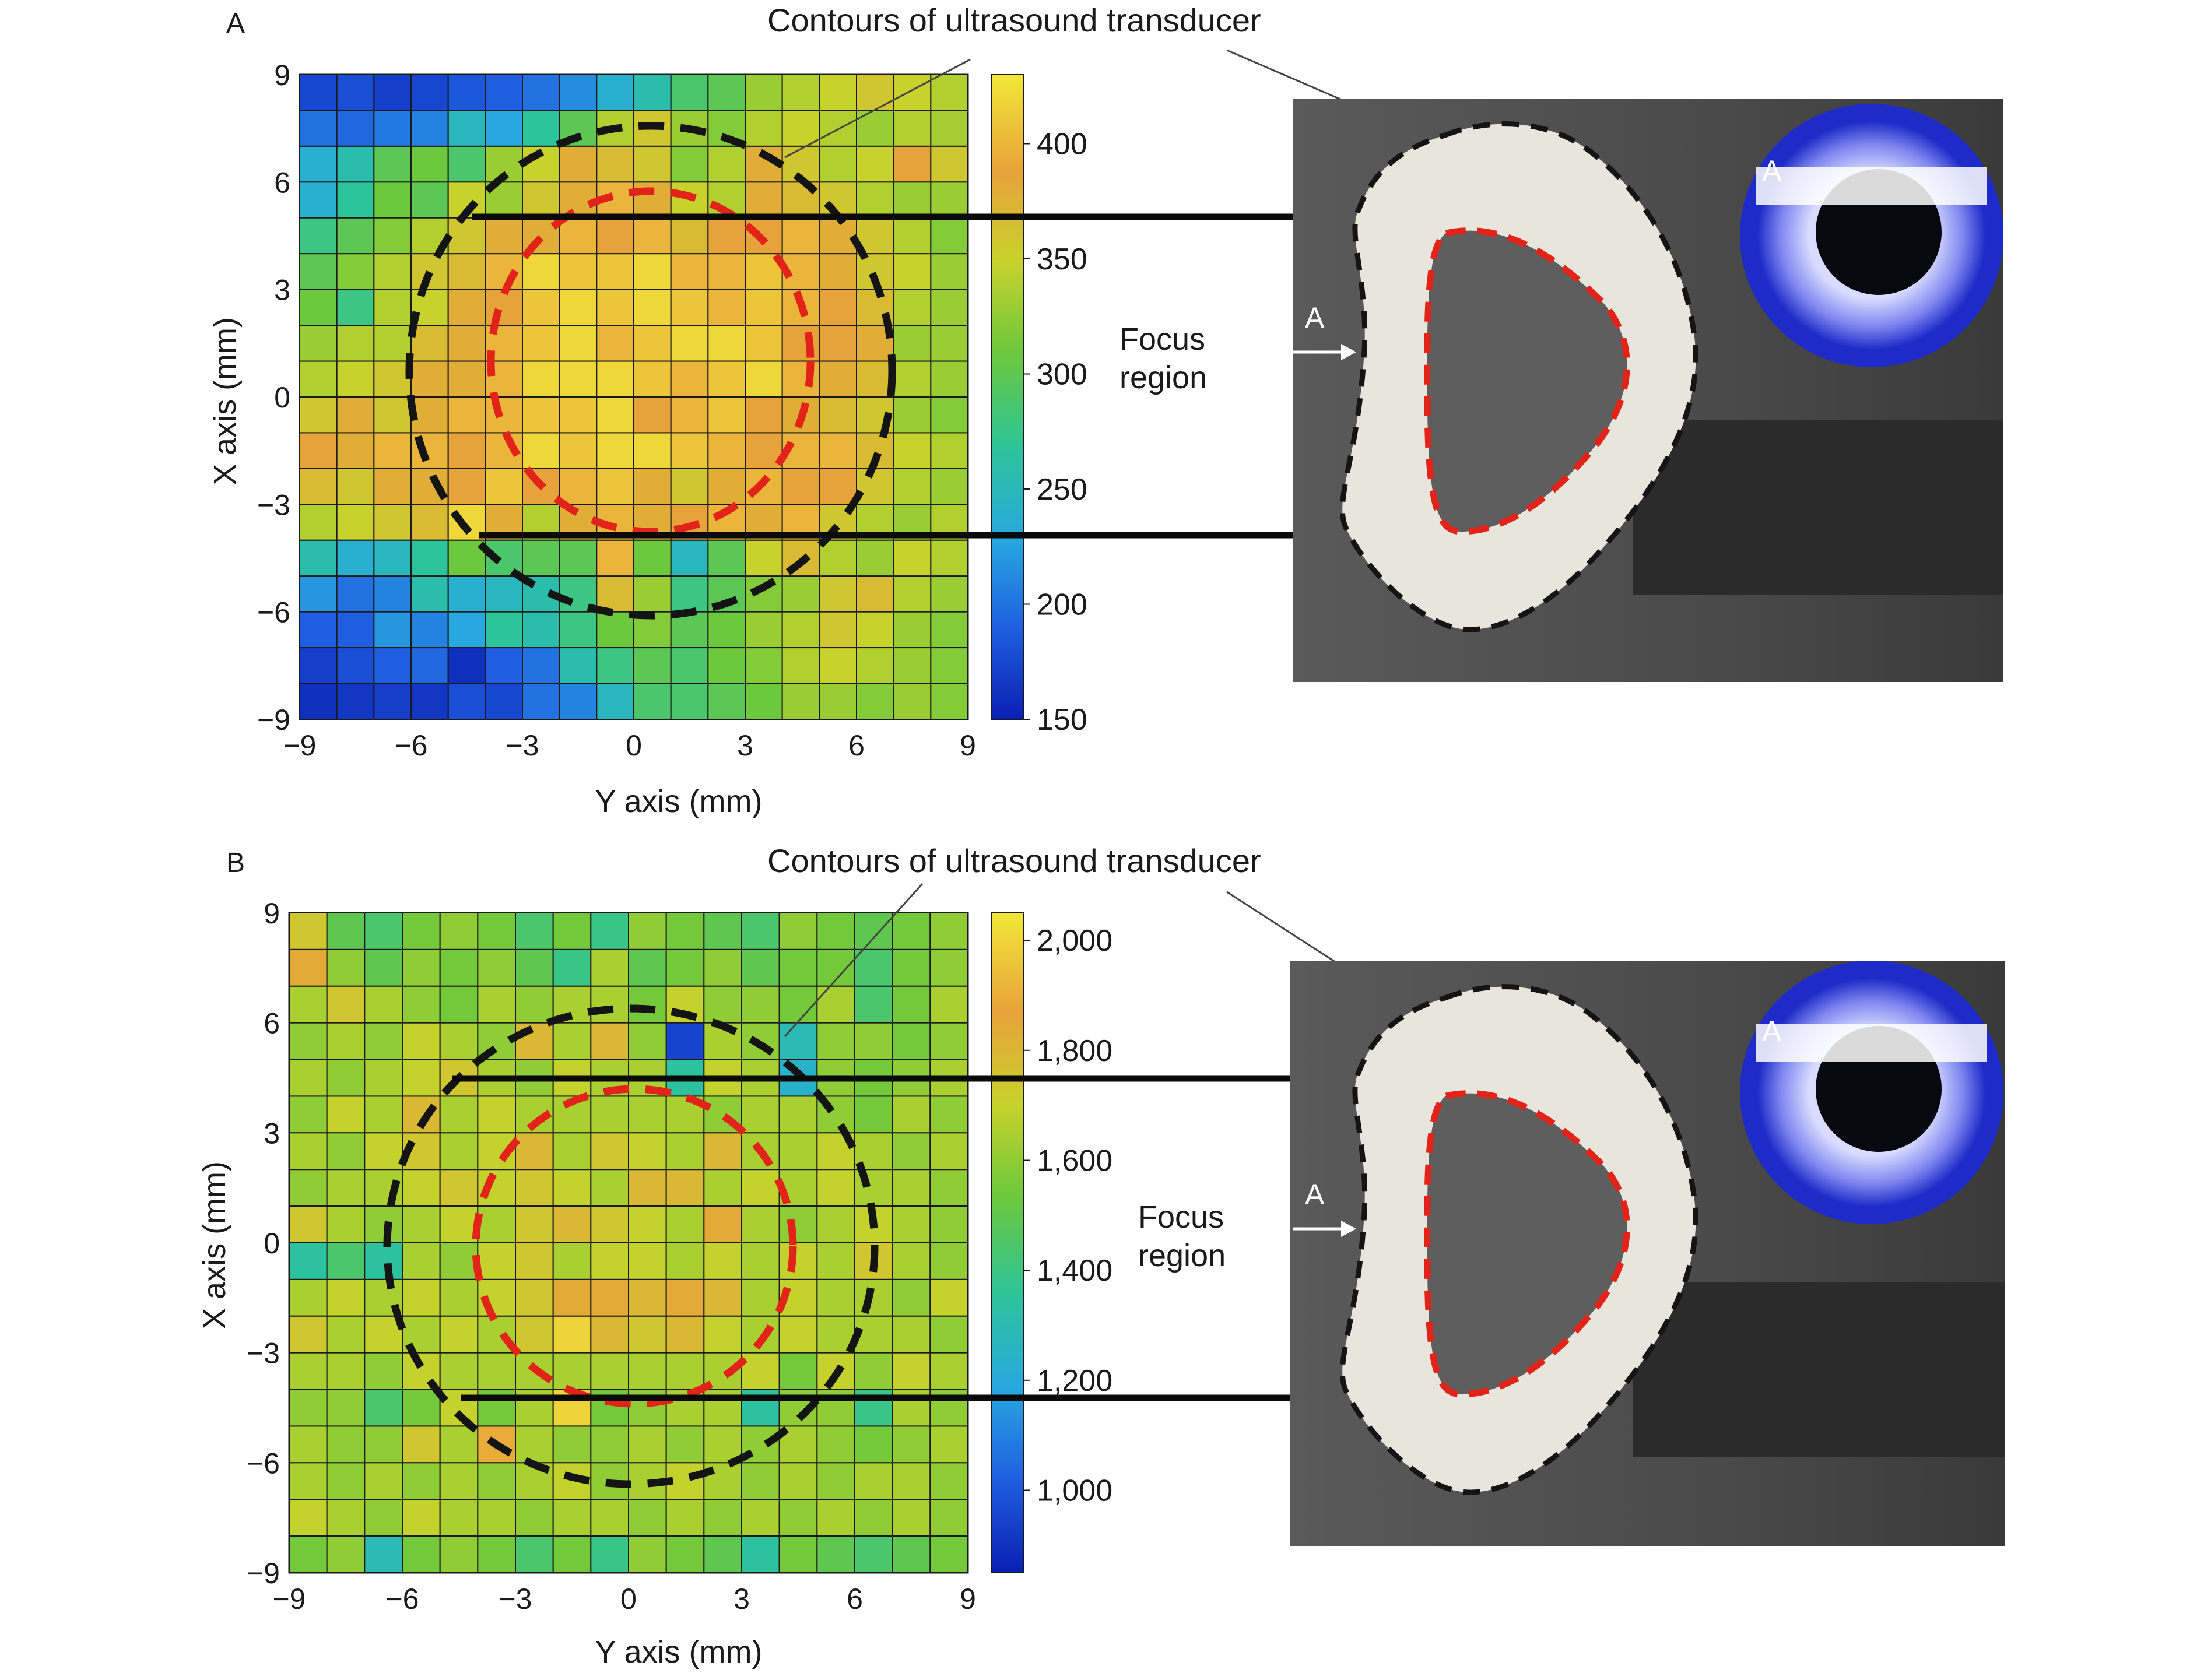  Describe the element at coordinates (1772, 1031) in the screenshot. I see `ring-marker-label: A` at that location.